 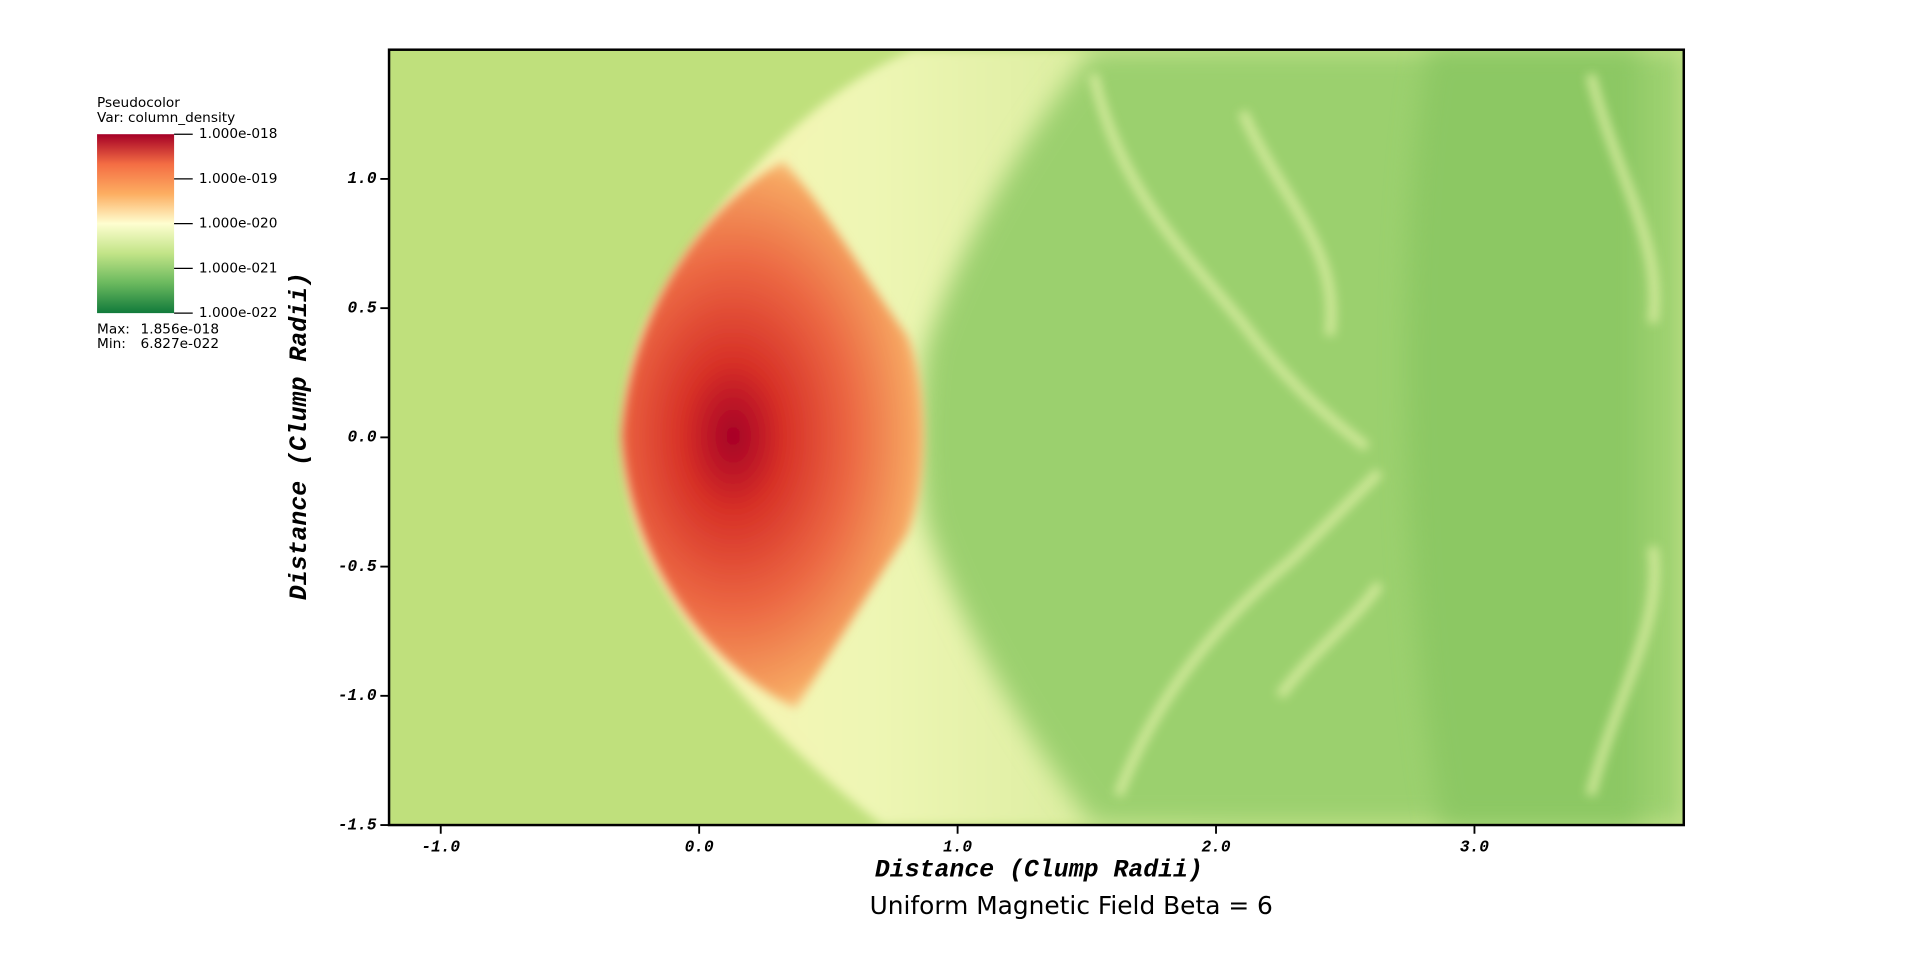 What do you see at coordinates (1039, 870) in the screenshot?
I see `x-axis-label: Distance (Clump Radii)` at bounding box center [1039, 870].